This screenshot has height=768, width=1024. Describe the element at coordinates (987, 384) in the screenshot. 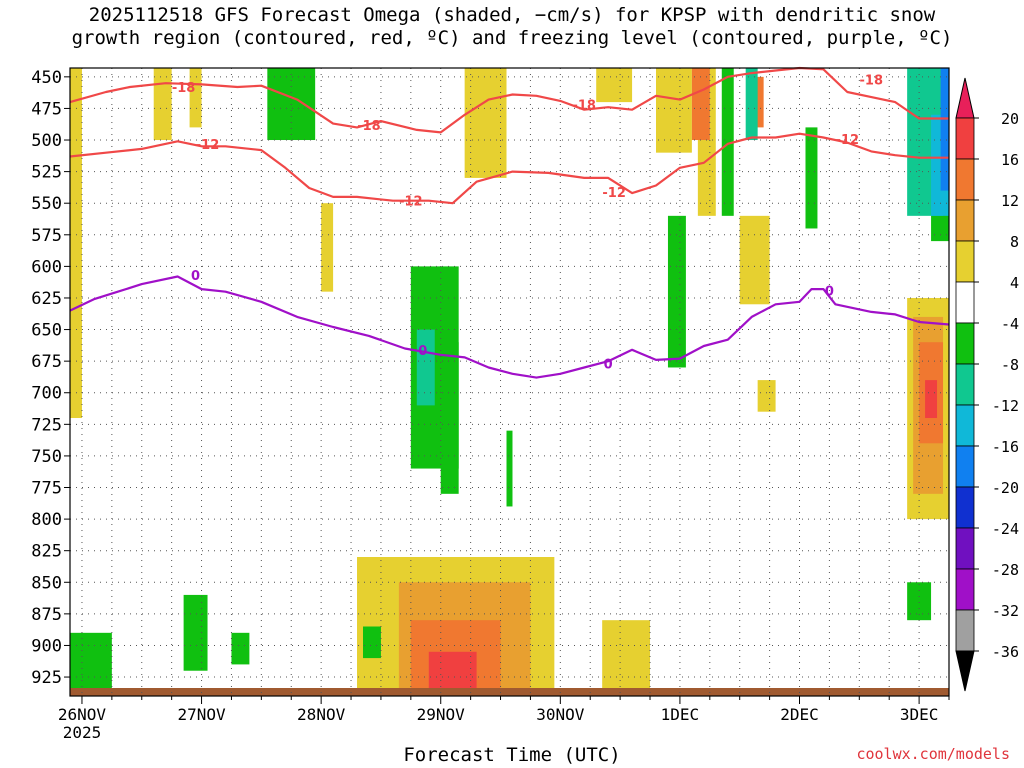

I see `colorbar: 20 16 12 8 4 -4 -8 -12 -16 -20 -24 -28 -32 -36` at that location.